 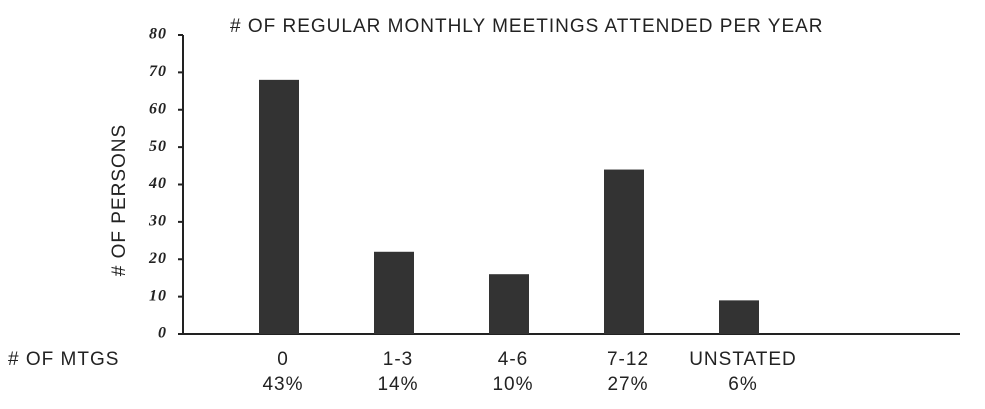 I want to click on percent-label: 14%, so click(x=397, y=384).